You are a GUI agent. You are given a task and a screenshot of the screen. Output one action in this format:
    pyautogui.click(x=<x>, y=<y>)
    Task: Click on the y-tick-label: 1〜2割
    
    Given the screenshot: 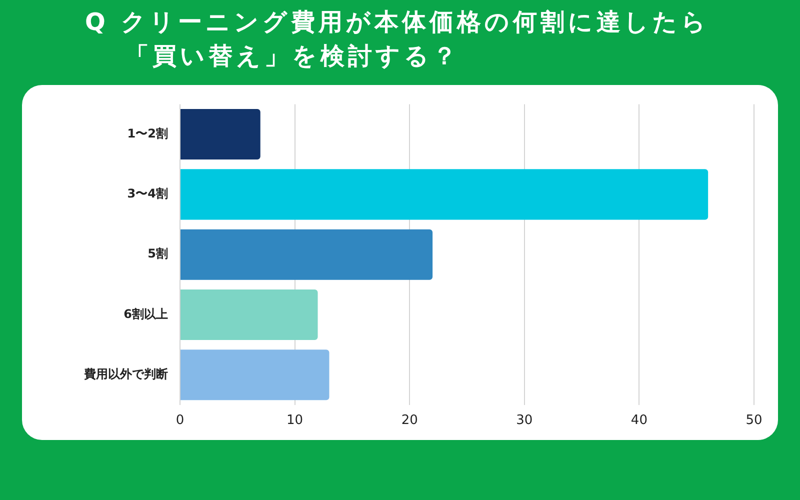 What is the action you would take?
    pyautogui.click(x=147, y=133)
    